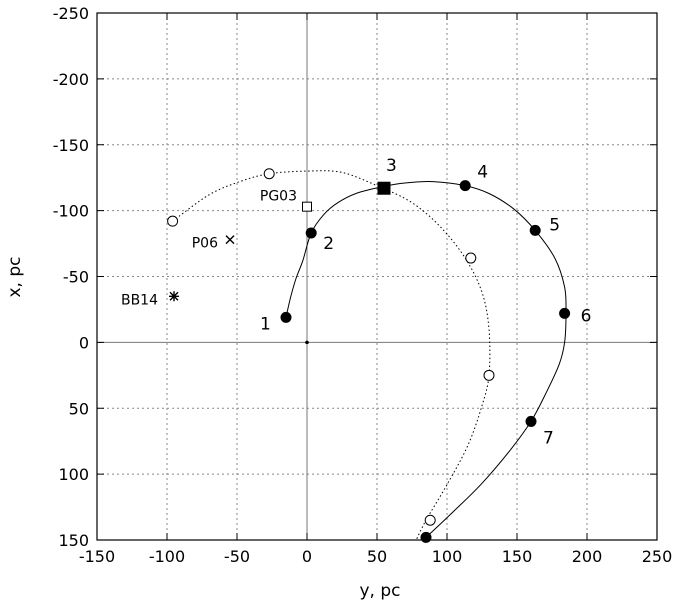  Describe the element at coordinates (174, 296) in the screenshot. I see `star-marker` at that location.